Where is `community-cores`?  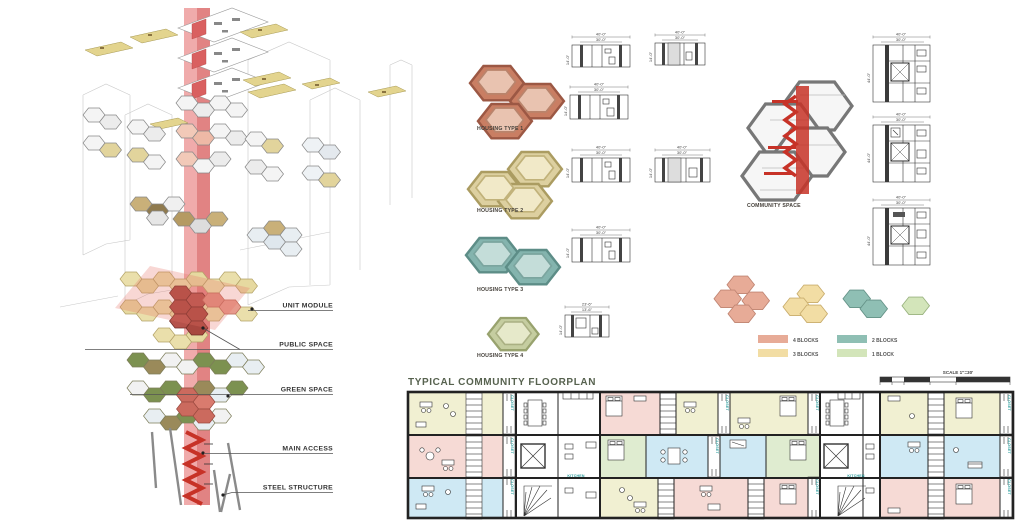
community-cores is located at coordinates (697, 454).